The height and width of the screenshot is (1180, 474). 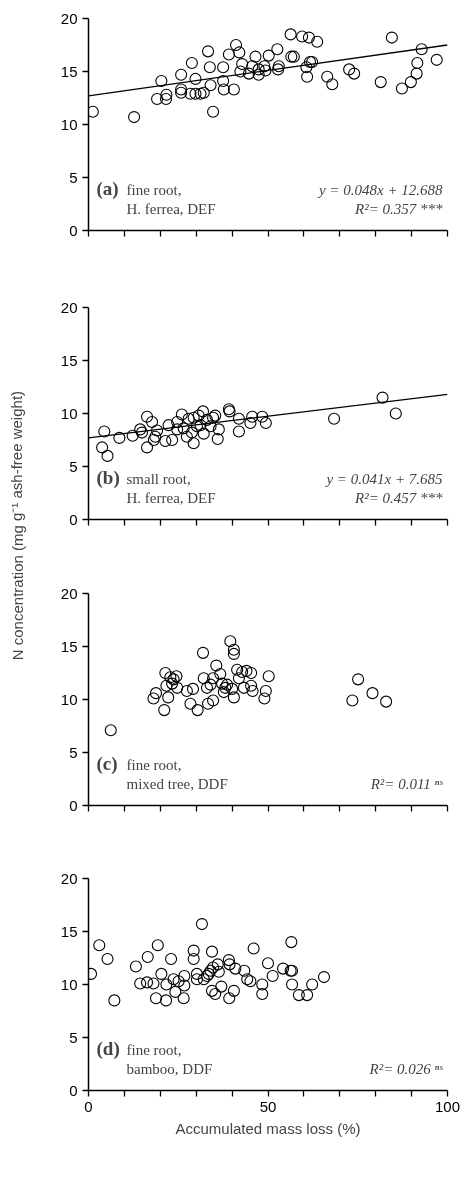 I want to click on annotation: R²= 0.357 ***, so click(x=398, y=208).